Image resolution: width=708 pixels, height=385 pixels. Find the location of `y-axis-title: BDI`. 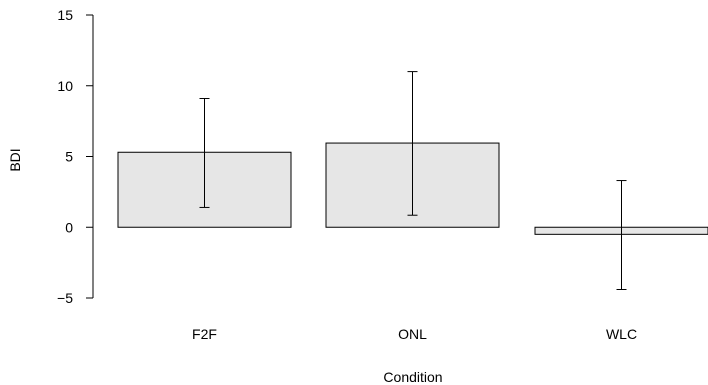

y-axis-title: BDI is located at coordinates (15, 159).